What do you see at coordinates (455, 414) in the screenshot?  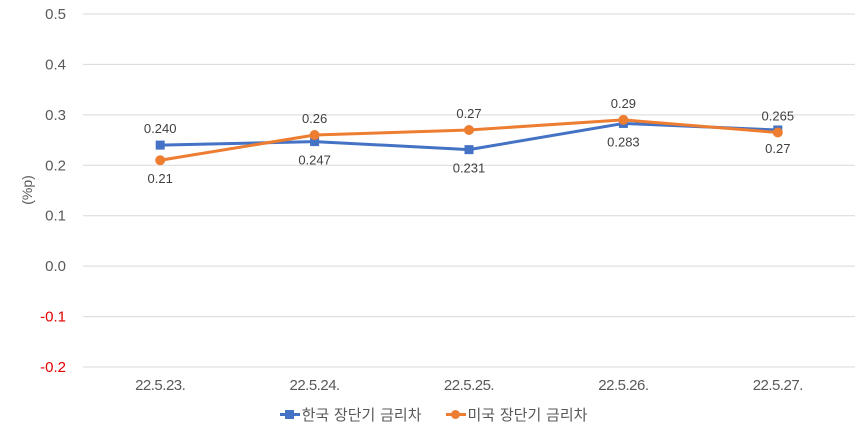 I see `legend-circle-marker-icon` at bounding box center [455, 414].